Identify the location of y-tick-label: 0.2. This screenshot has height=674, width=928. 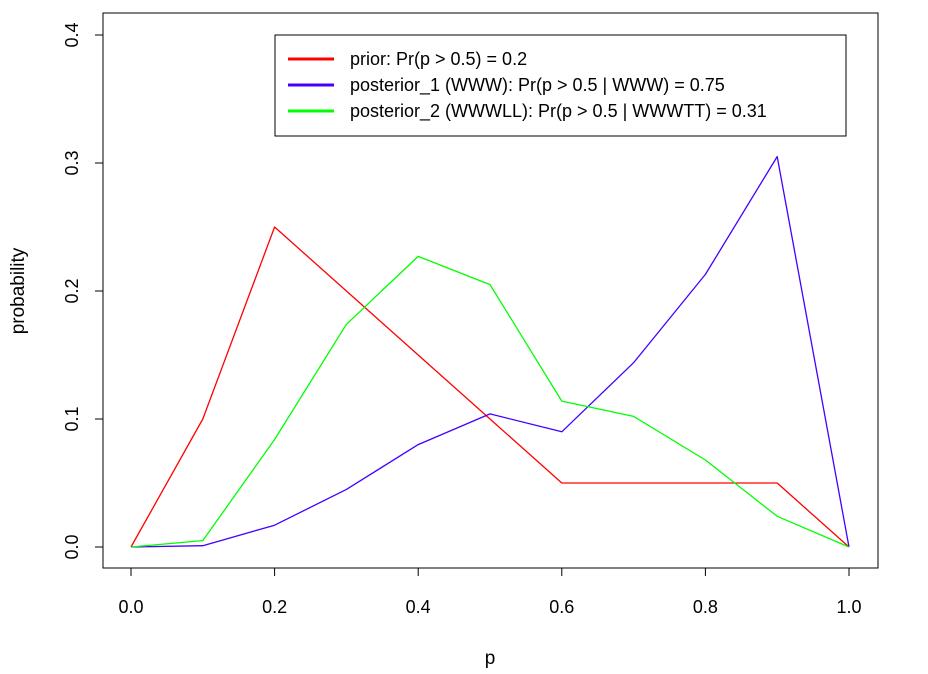
(72, 290).